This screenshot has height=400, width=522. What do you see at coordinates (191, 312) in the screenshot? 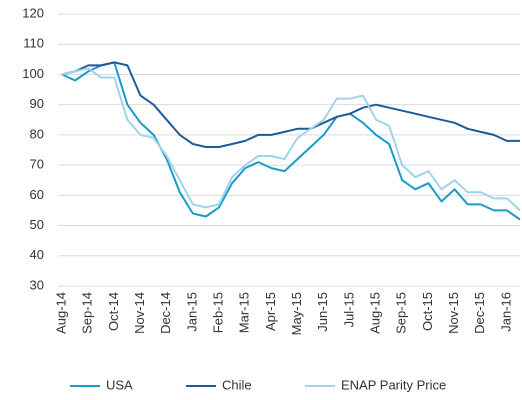
I see `x-tick-label: Jan-15` at bounding box center [191, 312].